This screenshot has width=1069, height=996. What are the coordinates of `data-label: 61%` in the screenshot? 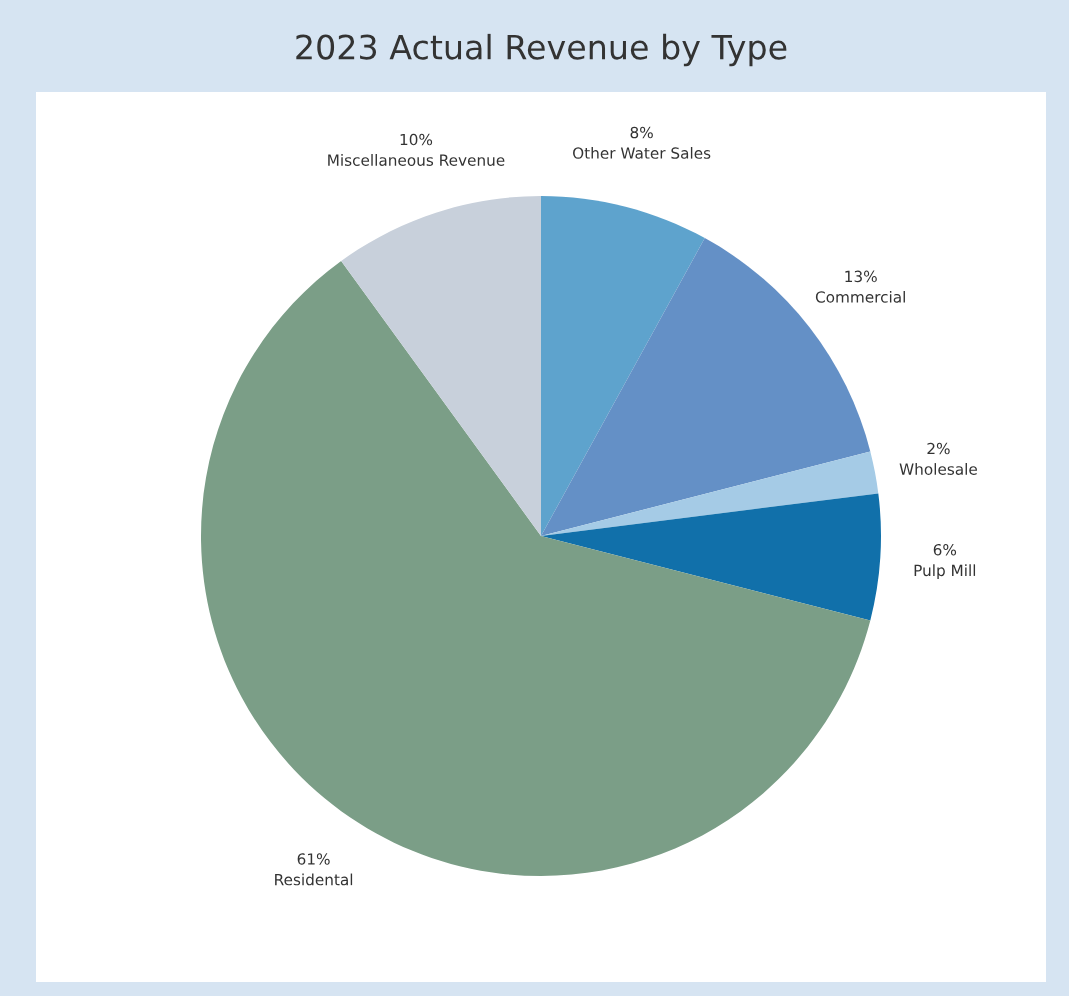 It's located at (313, 859).